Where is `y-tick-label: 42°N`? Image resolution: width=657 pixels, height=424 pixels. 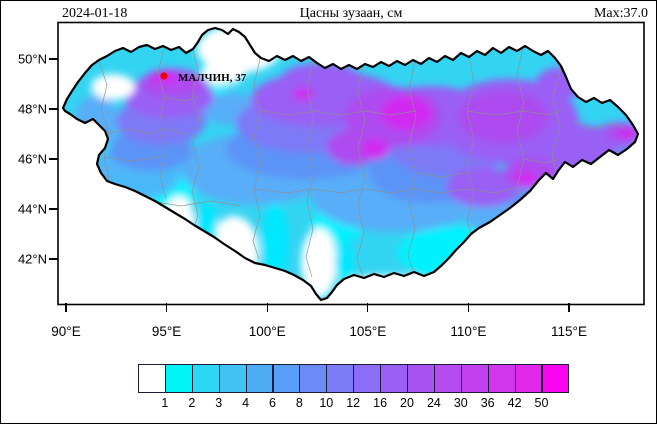
y-tick-label: 42°N is located at coordinates (32, 259).